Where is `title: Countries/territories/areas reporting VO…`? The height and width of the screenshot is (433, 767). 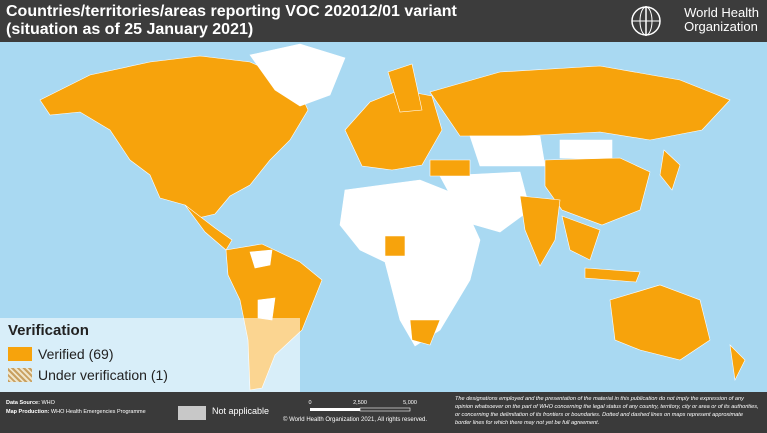 title: Countries/territories/areas reporting VO… is located at coordinates (231, 11).